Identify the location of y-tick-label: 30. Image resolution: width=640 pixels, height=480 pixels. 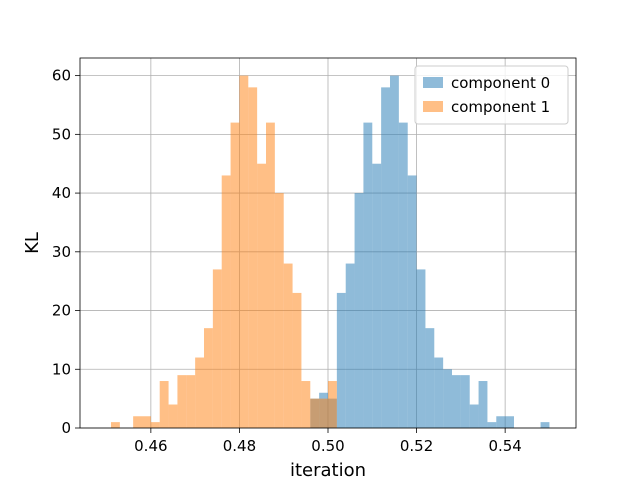
(61, 252).